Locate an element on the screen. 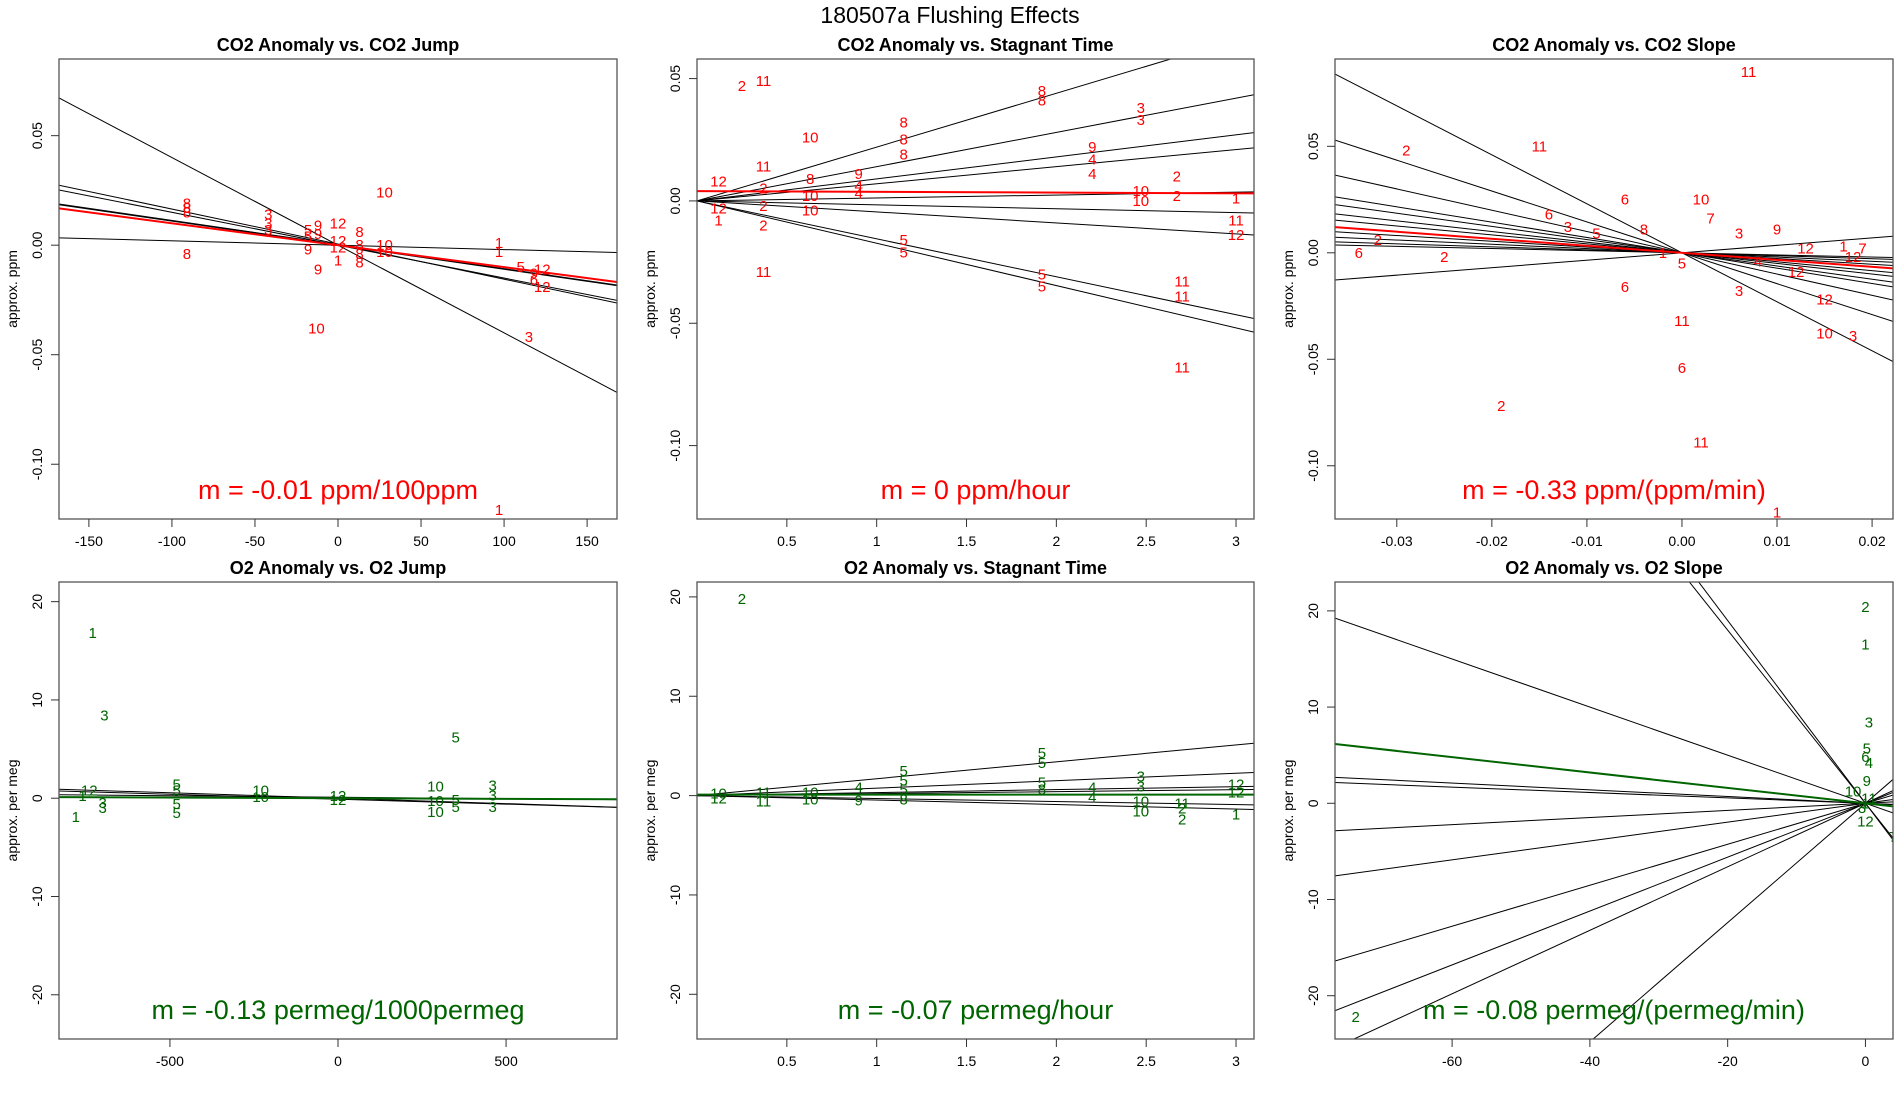 Image resolution: width=1900 pixels, height=1100 pixels. x-tick-label: -40 is located at coordinates (1590, 1061).